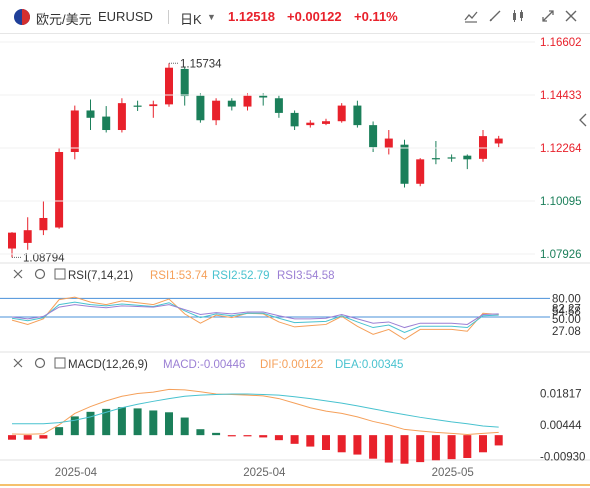 Image resolution: width=590 pixels, height=488 pixels. Describe the element at coordinates (471, 17) in the screenshot. I see `indicator-settings-icon` at that location.